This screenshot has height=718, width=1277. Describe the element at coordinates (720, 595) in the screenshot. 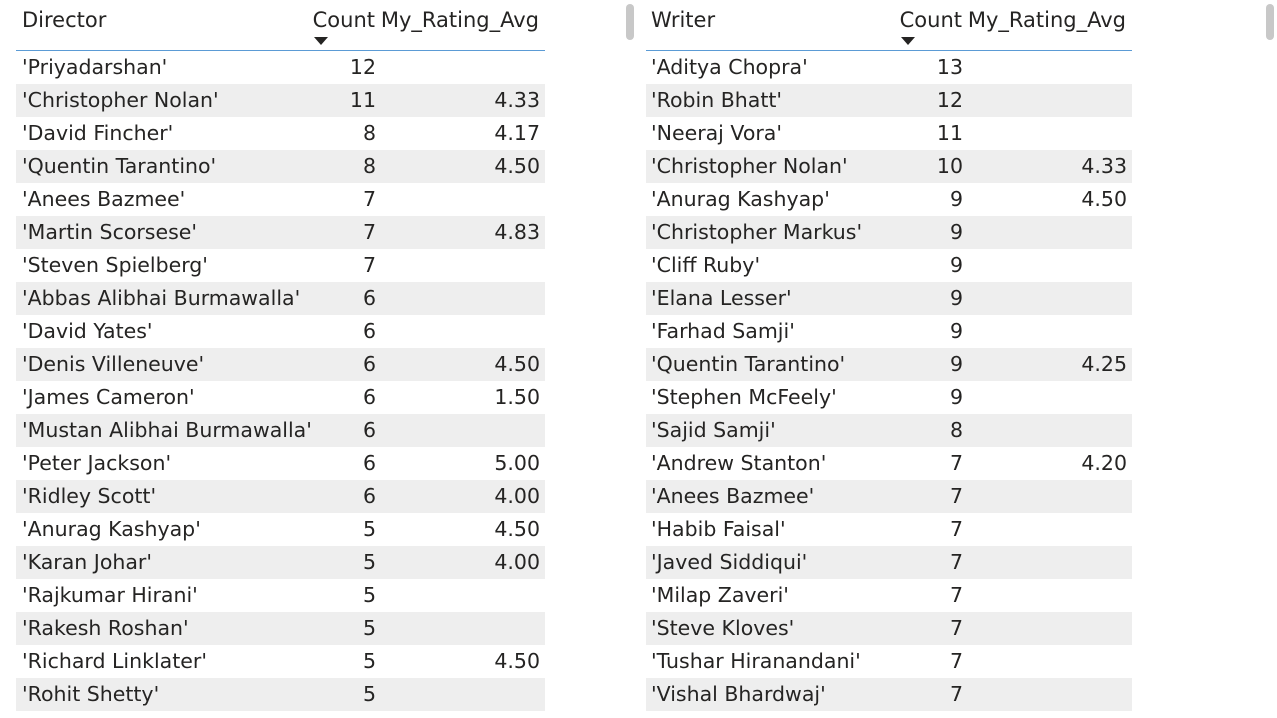

I see `cell-name: 'Milap Zaveri'` at that location.